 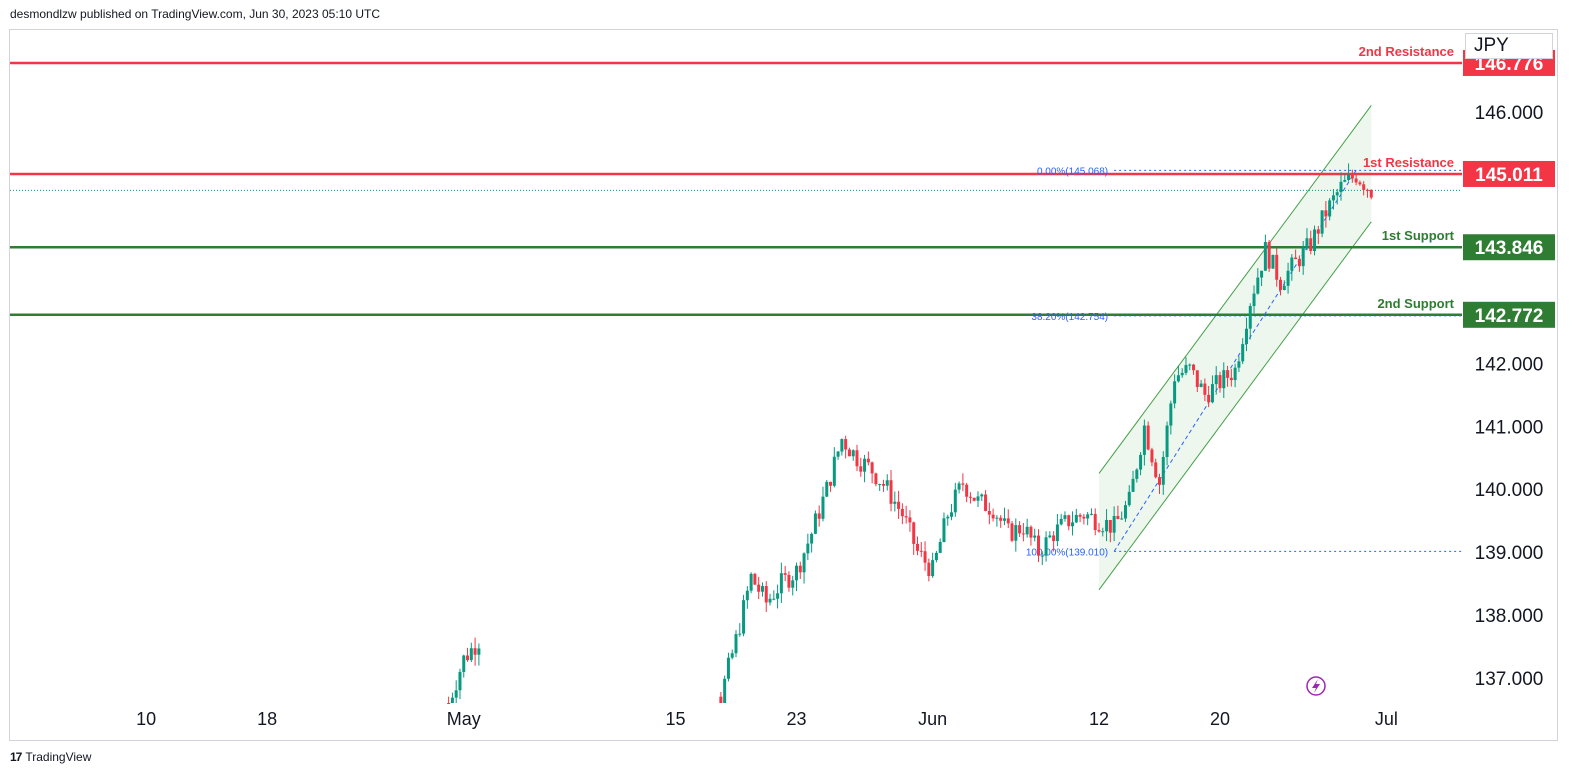 What do you see at coordinates (1509, 490) in the screenshot?
I see `price-tick-label: 140.000` at bounding box center [1509, 490].